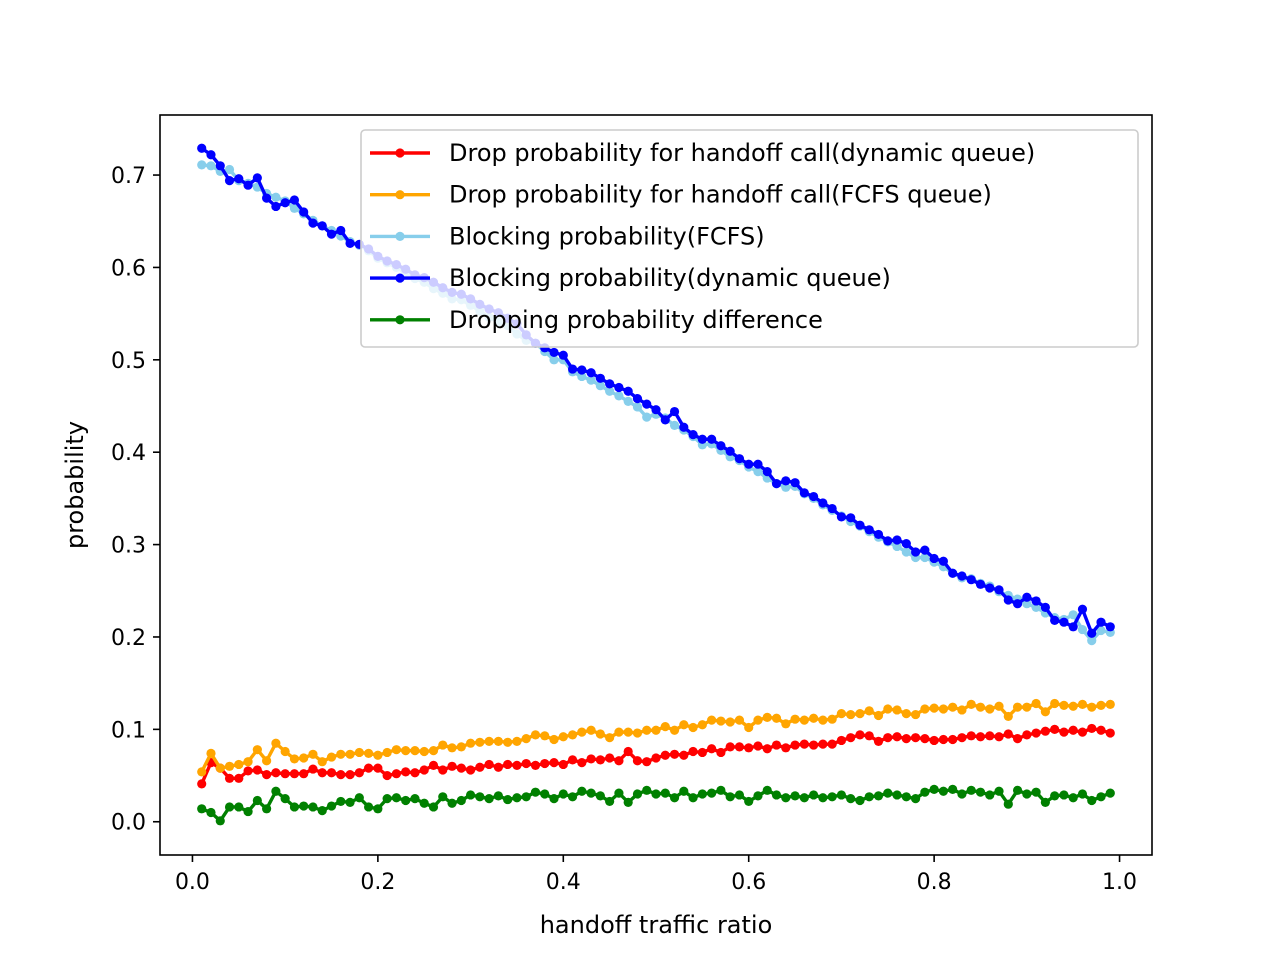 This screenshot has width=1280, height=960. What do you see at coordinates (128, 638) in the screenshot?
I see `y-tick-label: 0.2` at bounding box center [128, 638].